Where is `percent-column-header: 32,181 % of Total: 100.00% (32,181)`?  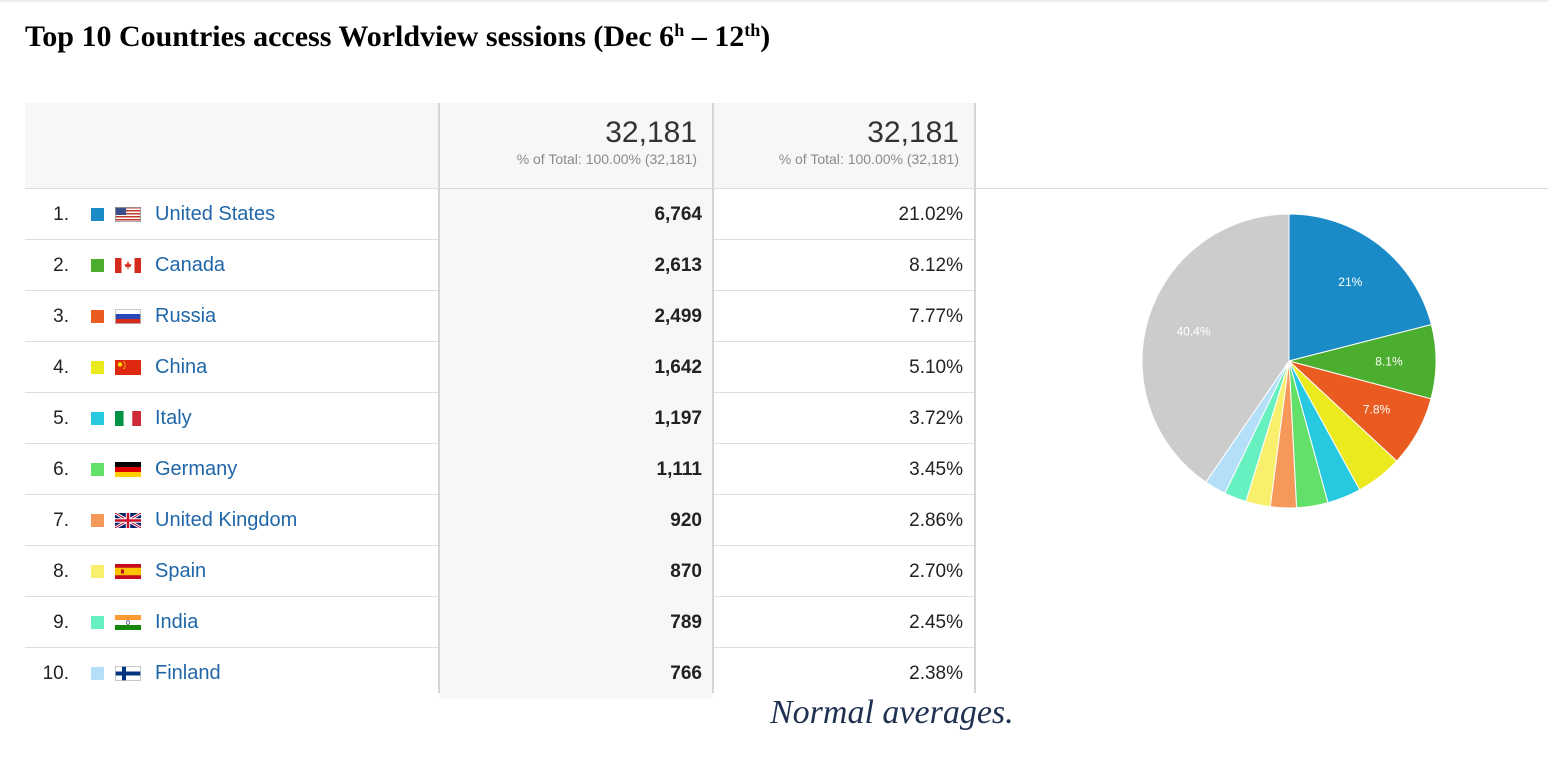
percent-column-header: 32,181 % of Total: 100.00% (32,181) is located at coordinates (844, 145).